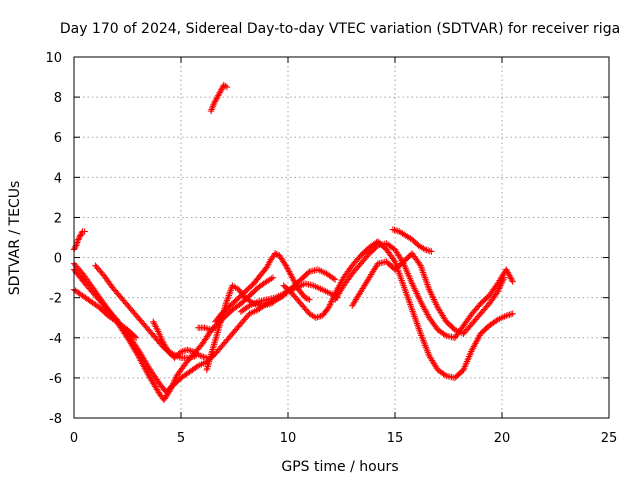  Describe the element at coordinates (395, 438) in the screenshot. I see `x-tick-label: 15` at that location.